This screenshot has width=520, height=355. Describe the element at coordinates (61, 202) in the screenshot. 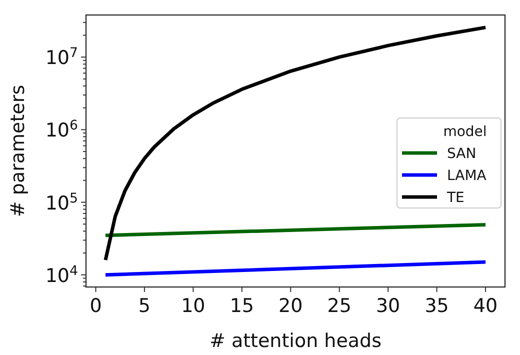

I see `y-tick-label: 10$^{5}$` at that location.